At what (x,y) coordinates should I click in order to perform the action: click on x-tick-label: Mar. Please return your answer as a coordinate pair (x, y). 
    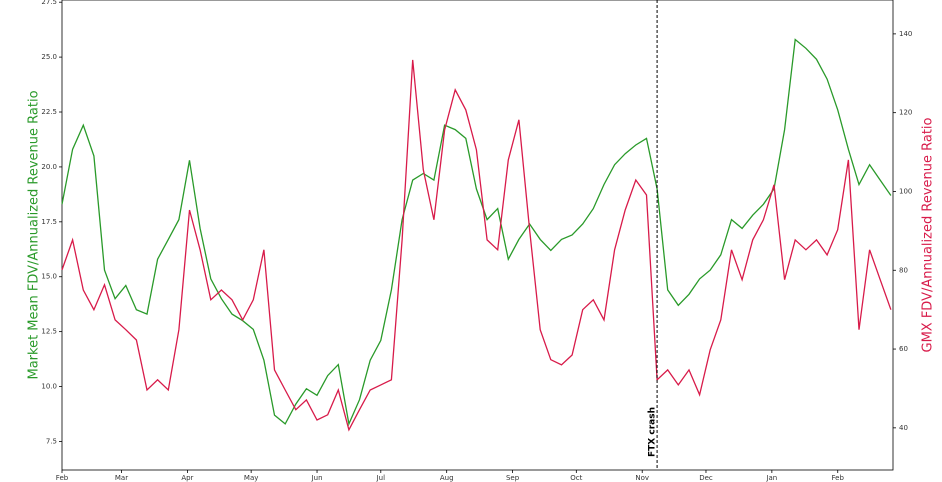
    Looking at the image, I should click on (121, 478).